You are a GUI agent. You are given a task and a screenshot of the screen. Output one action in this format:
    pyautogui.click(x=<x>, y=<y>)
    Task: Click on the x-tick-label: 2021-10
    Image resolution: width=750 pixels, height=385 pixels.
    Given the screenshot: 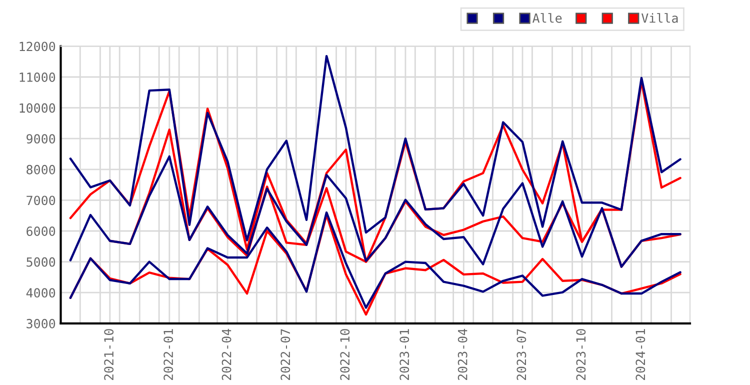 What is the action you would take?
    pyautogui.click(x=109, y=354)
    